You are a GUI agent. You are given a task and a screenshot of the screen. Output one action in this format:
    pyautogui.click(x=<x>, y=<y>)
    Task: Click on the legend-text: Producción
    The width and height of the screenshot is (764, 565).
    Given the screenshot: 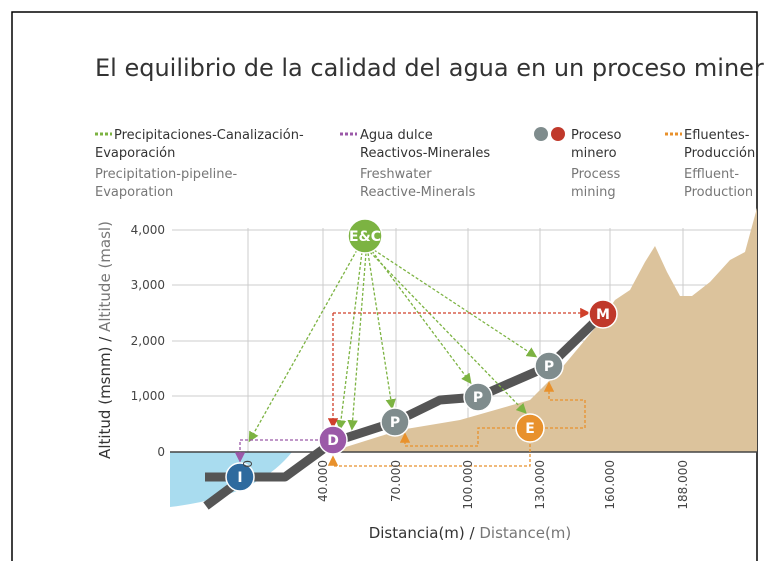 What is the action you would take?
    pyautogui.click(x=719, y=153)
    